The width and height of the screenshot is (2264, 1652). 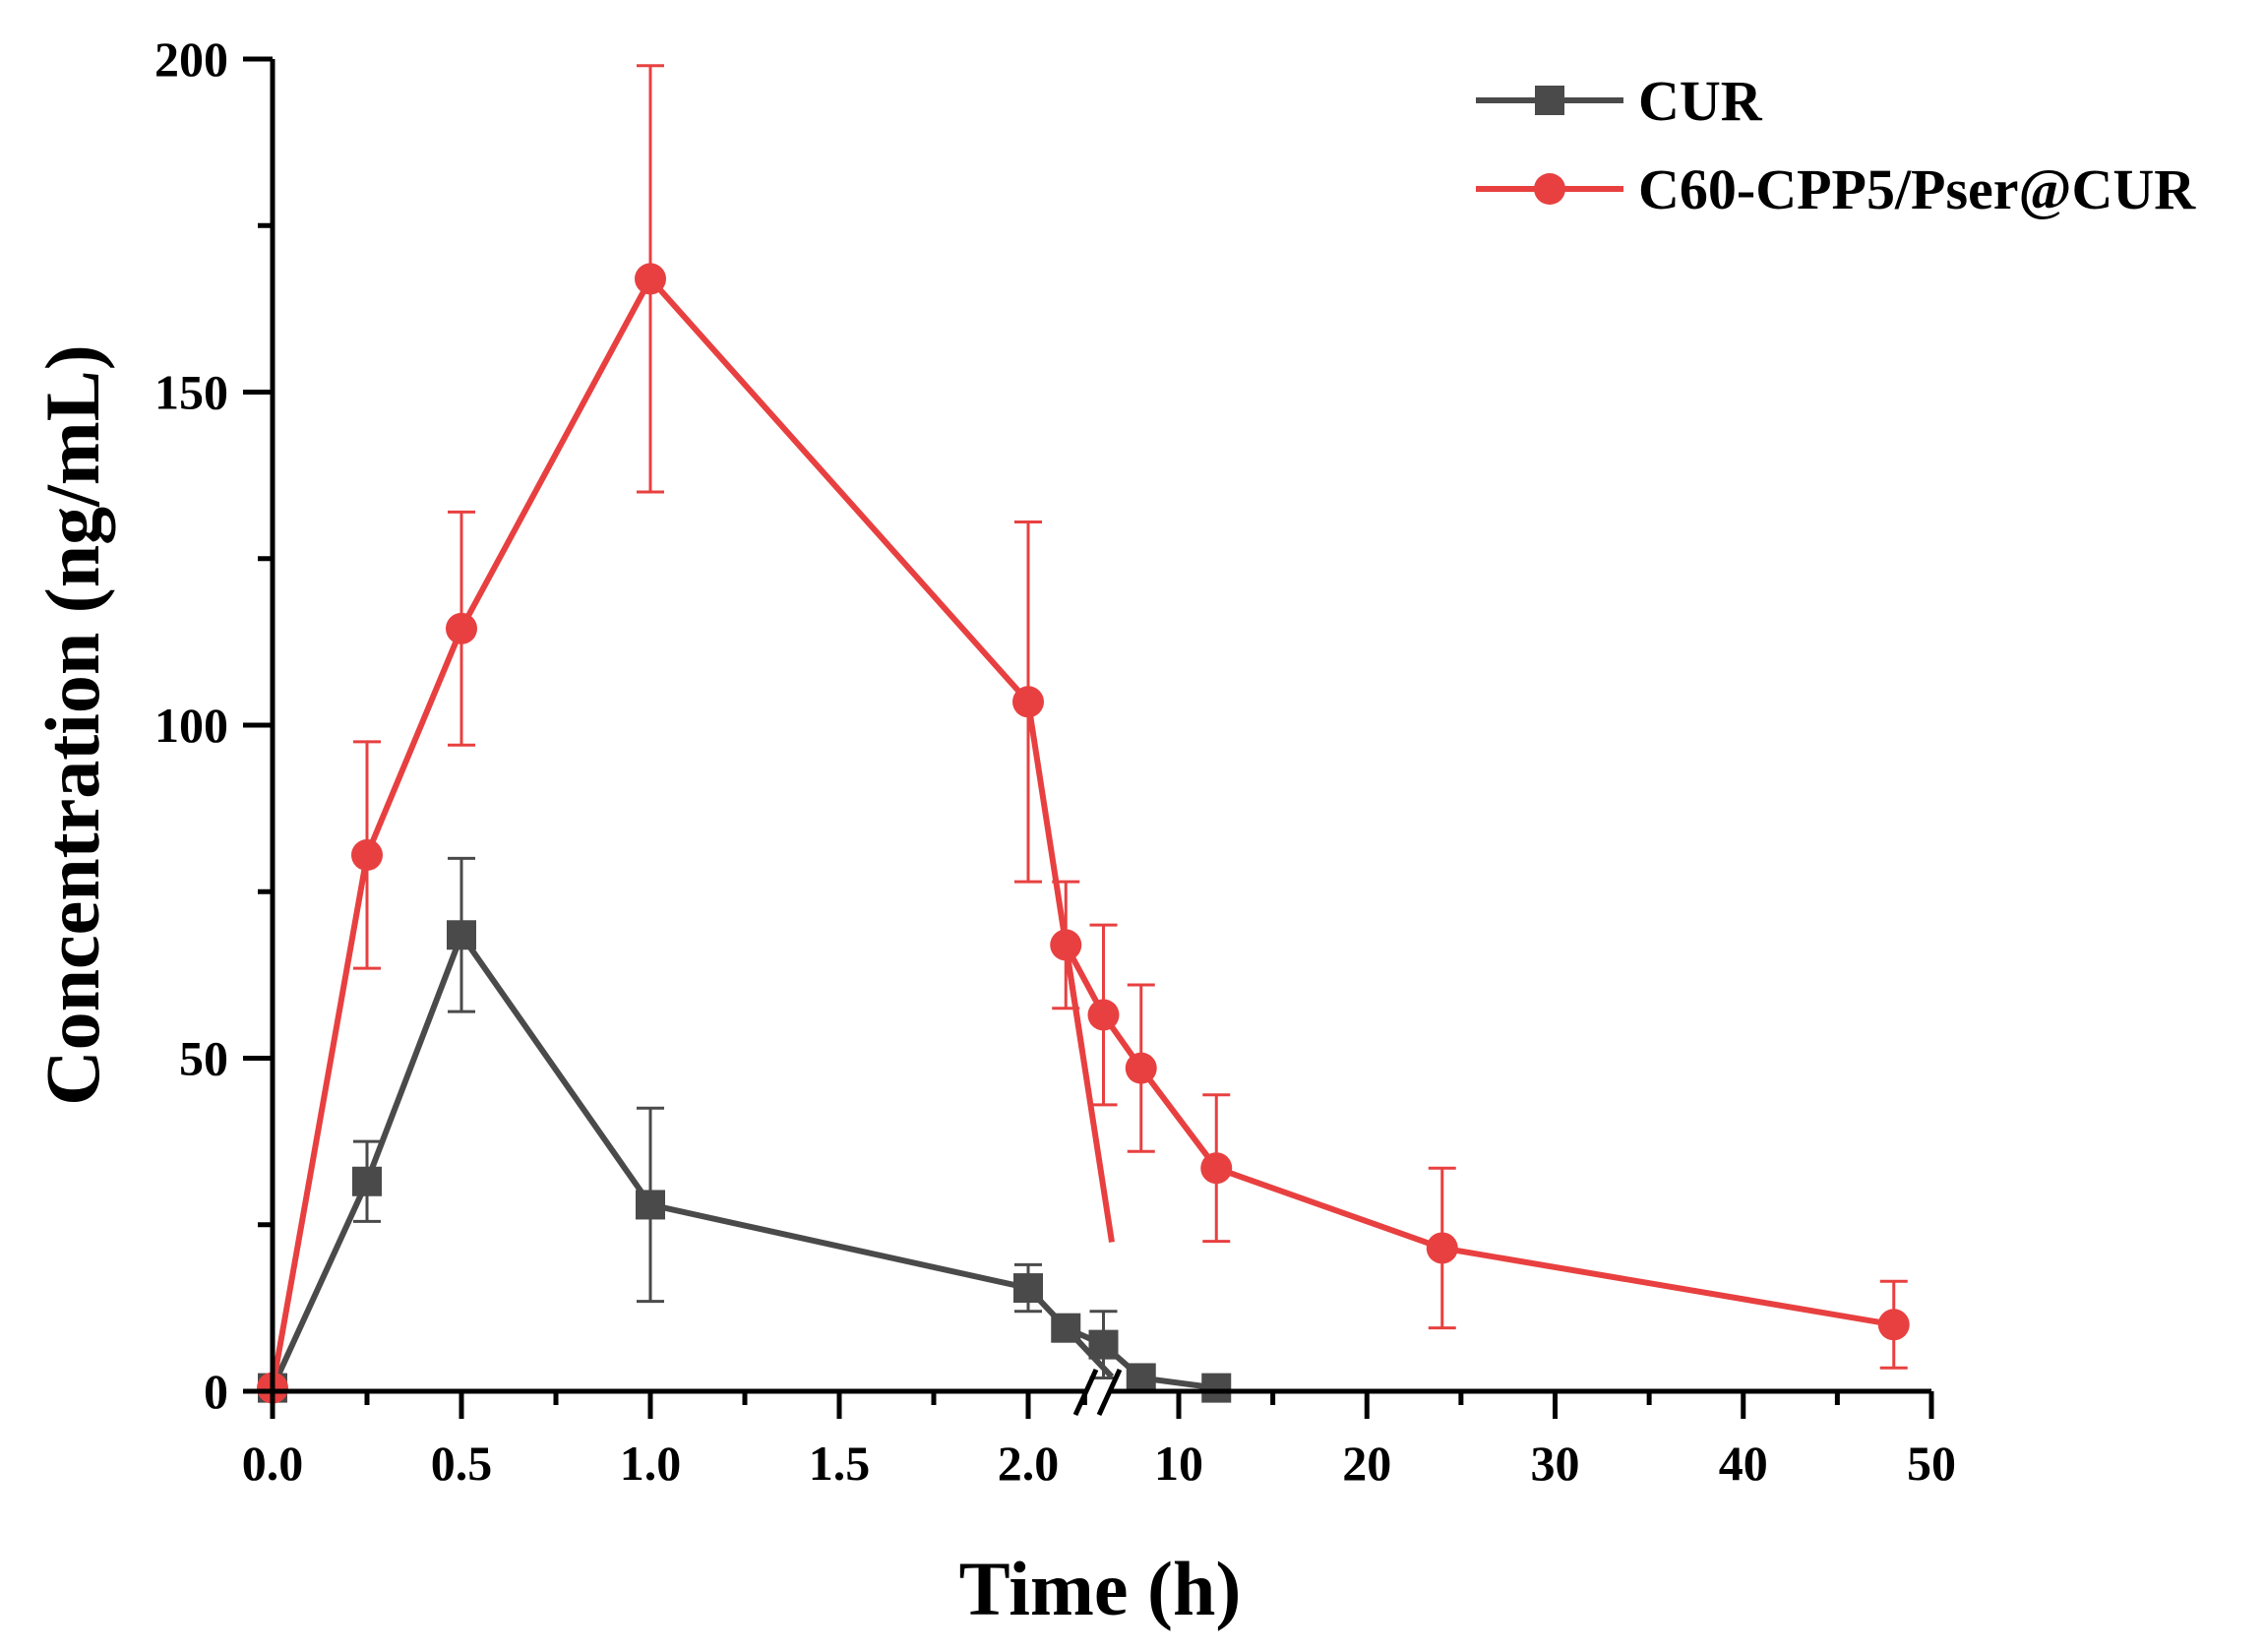 What do you see at coordinates (1555, 1463) in the screenshot?
I see `x-tick-label: 30` at bounding box center [1555, 1463].